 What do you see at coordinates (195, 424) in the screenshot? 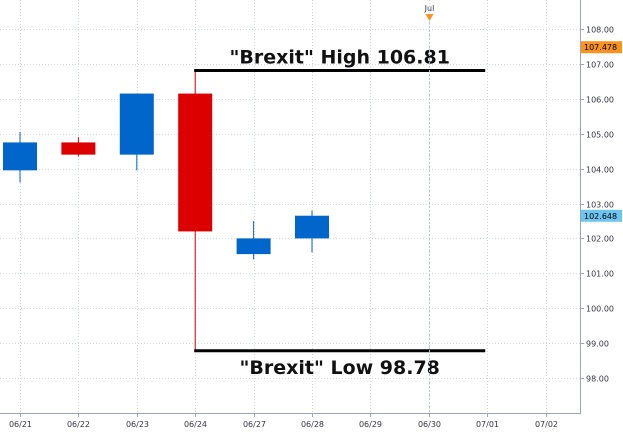
I see `x-tick-label: 06/24` at bounding box center [195, 424].